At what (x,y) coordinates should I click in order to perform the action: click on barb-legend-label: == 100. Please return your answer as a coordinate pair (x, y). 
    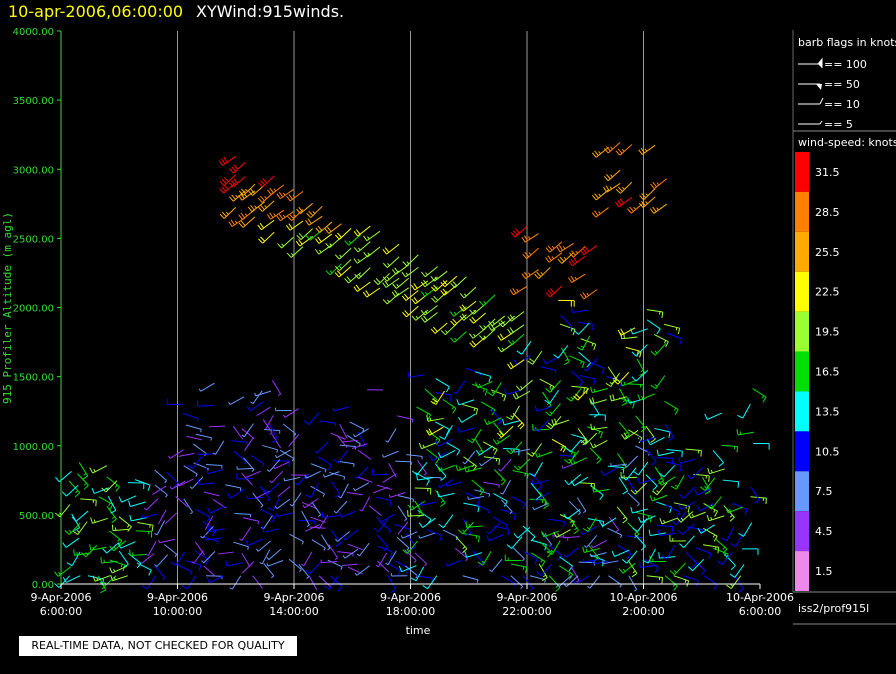
    Looking at the image, I should click on (845, 64).